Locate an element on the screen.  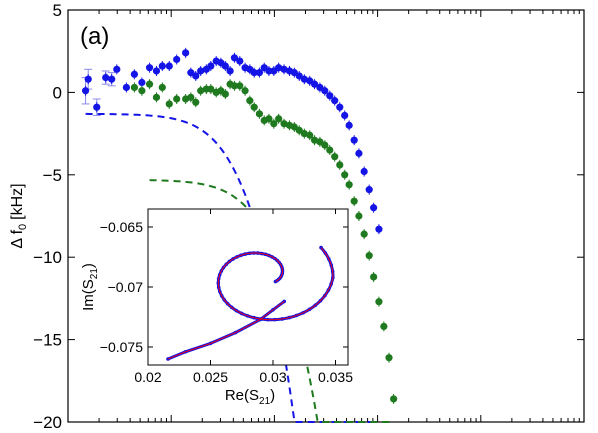
y-tick-label: 5 is located at coordinates (57, 10).